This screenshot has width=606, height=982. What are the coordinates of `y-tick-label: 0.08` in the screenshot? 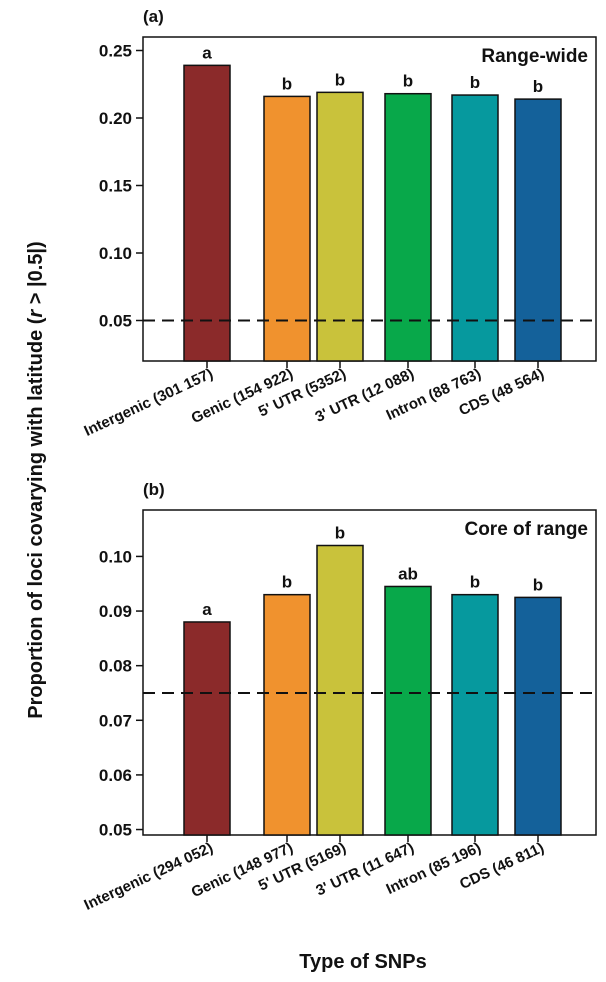 It's located at (115, 666).